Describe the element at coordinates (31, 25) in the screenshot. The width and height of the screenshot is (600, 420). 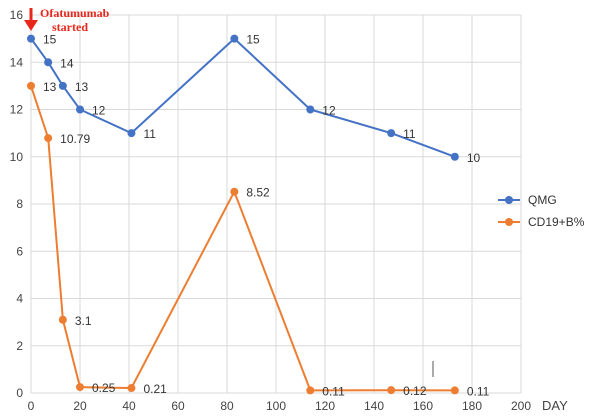
I see `ofatumumab-arrow-icon` at that location.